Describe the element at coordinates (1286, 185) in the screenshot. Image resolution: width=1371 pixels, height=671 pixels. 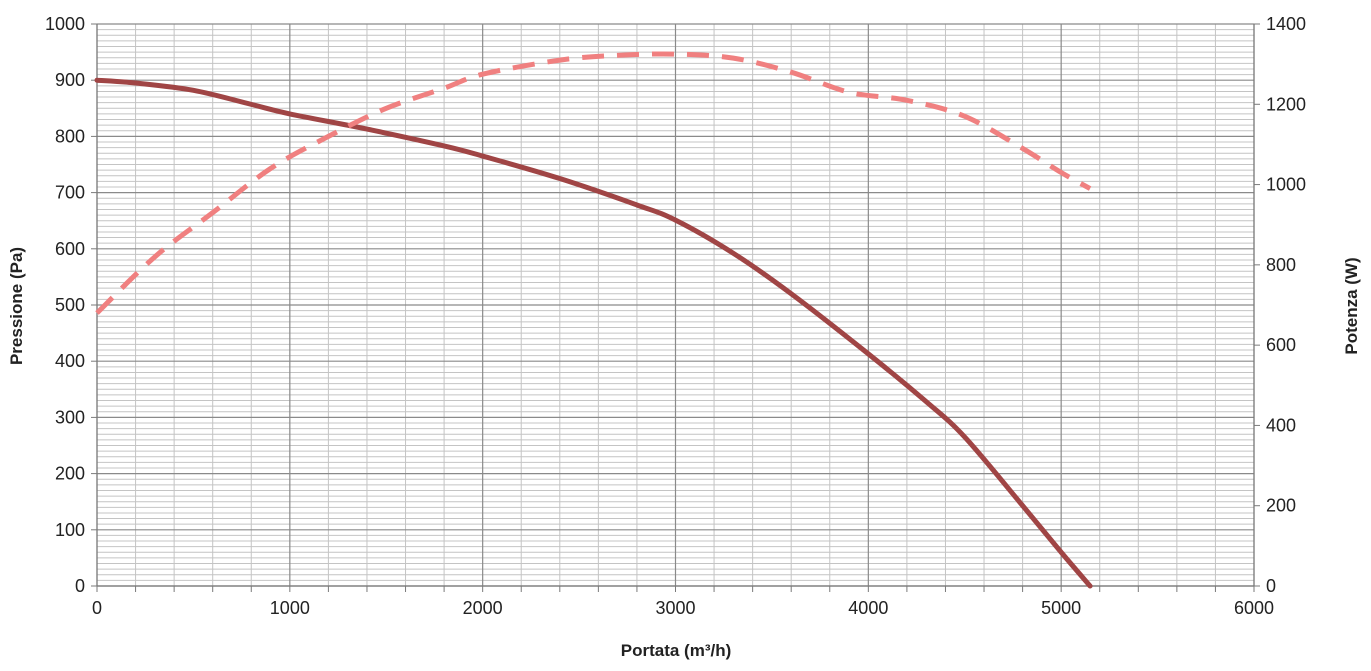
I see `y2-tick-label: 1000` at that location.